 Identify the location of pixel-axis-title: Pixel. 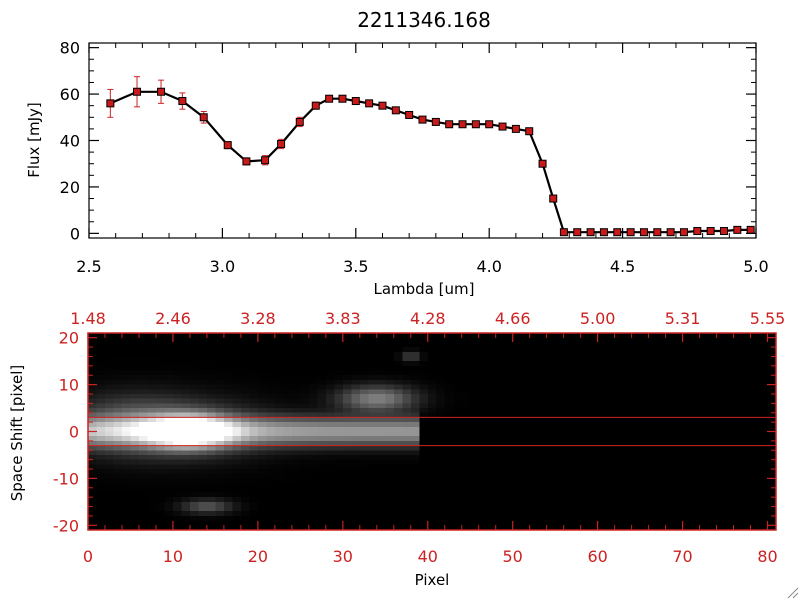
(432, 580).